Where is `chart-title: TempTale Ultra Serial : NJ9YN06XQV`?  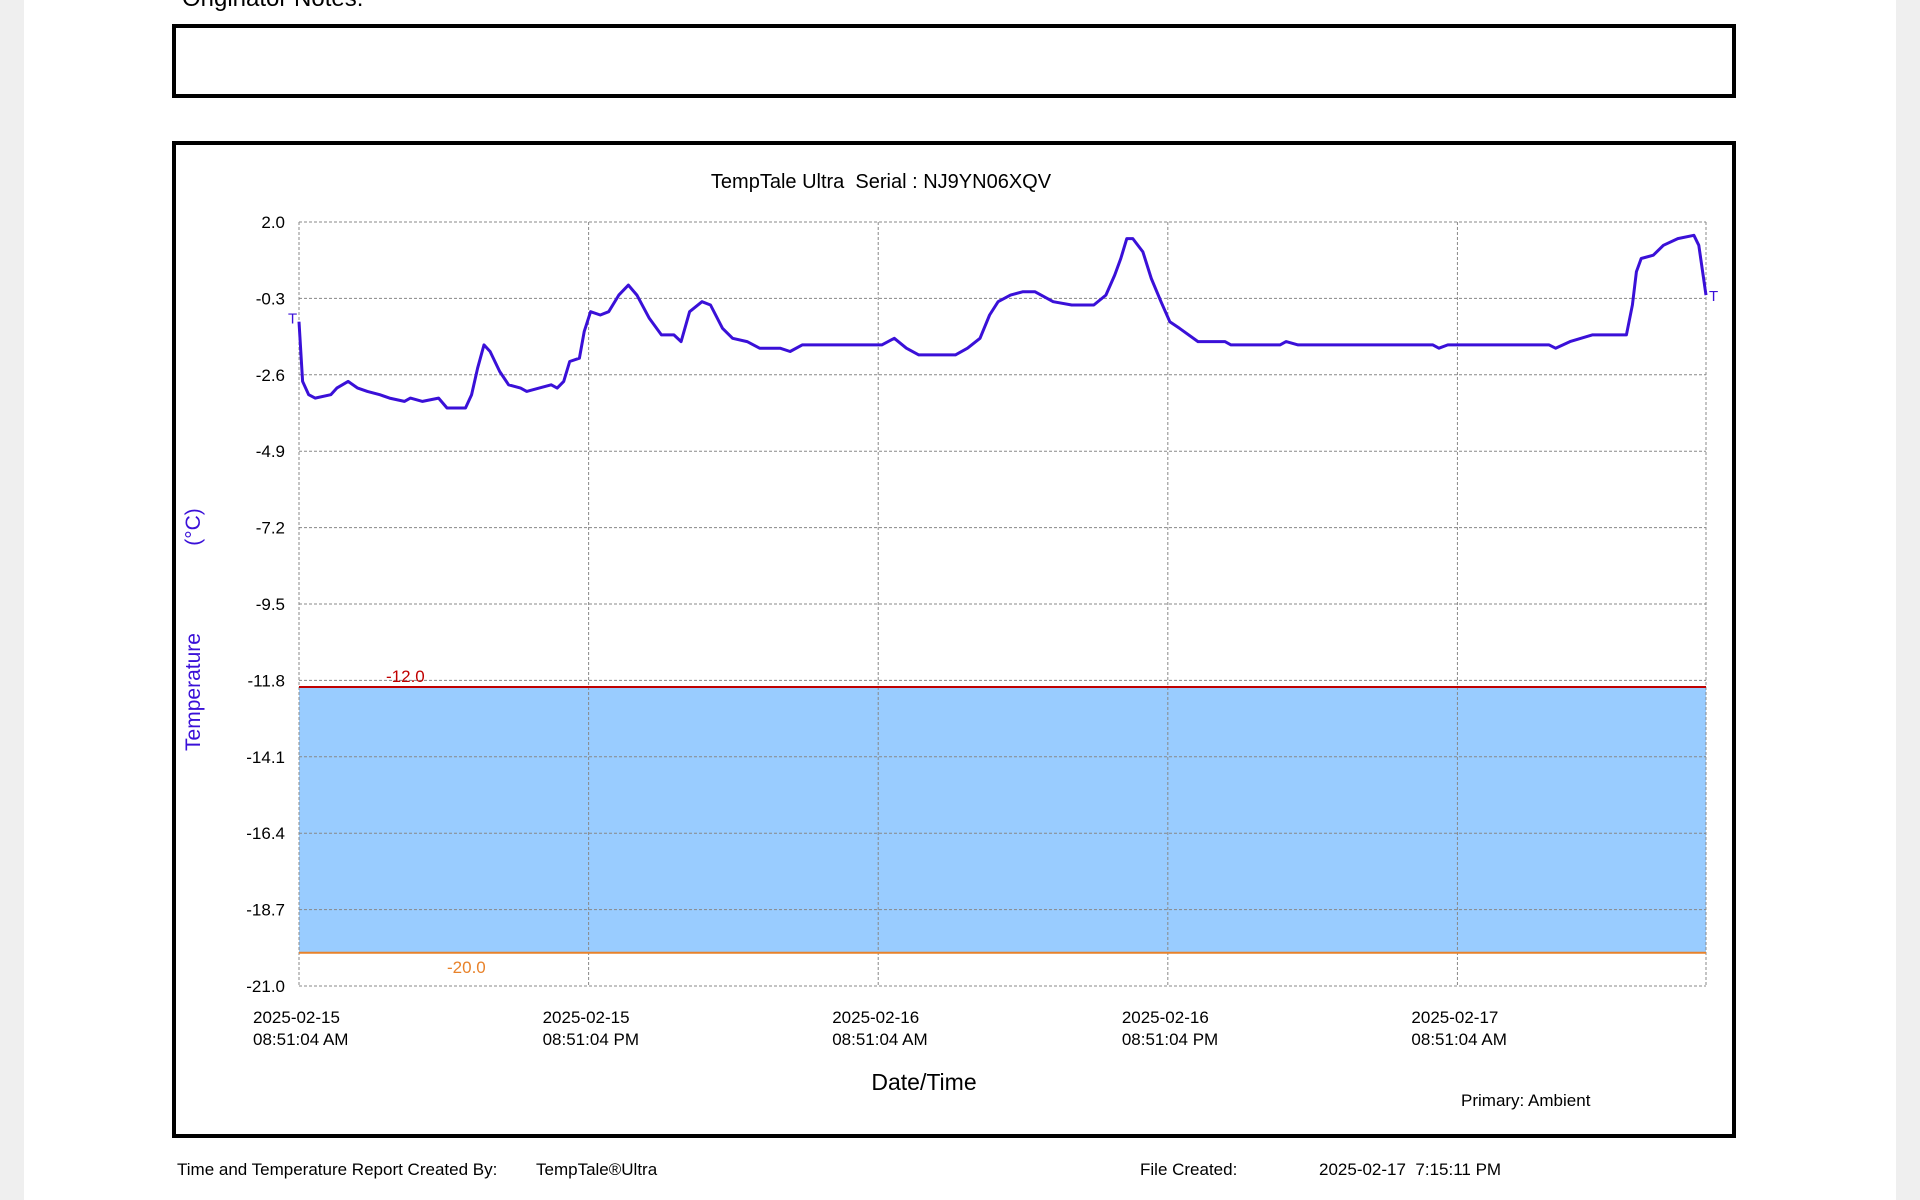
chart-title: TempTale Ultra Serial : NJ9YN06XQV is located at coordinates (881, 182).